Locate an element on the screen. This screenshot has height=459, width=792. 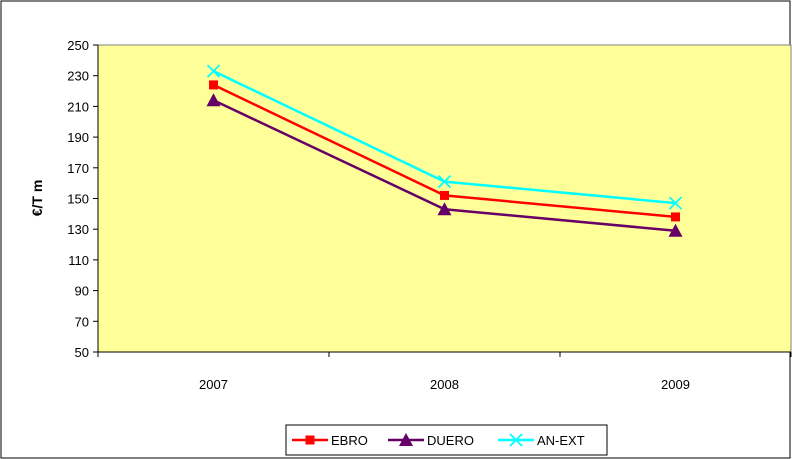
y-tick-label: 250 is located at coordinates (78, 45).